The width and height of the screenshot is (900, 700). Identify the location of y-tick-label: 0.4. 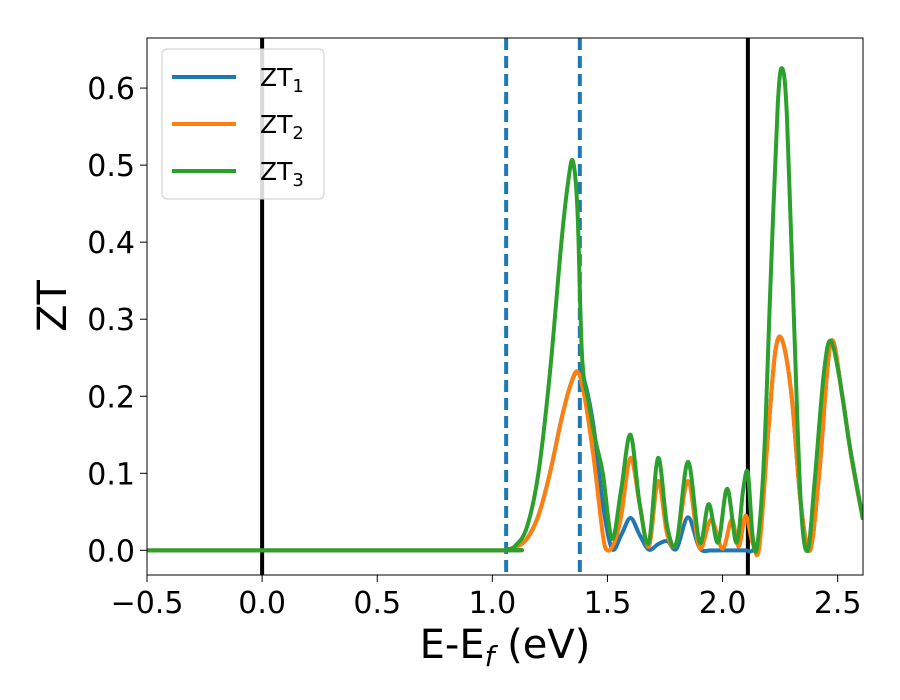
(111, 243).